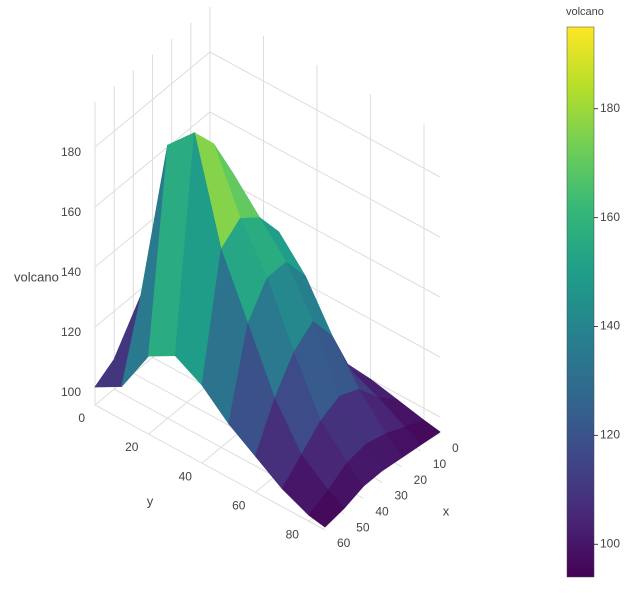  What do you see at coordinates (446, 510) in the screenshot?
I see `x-axis-title: x` at bounding box center [446, 510].